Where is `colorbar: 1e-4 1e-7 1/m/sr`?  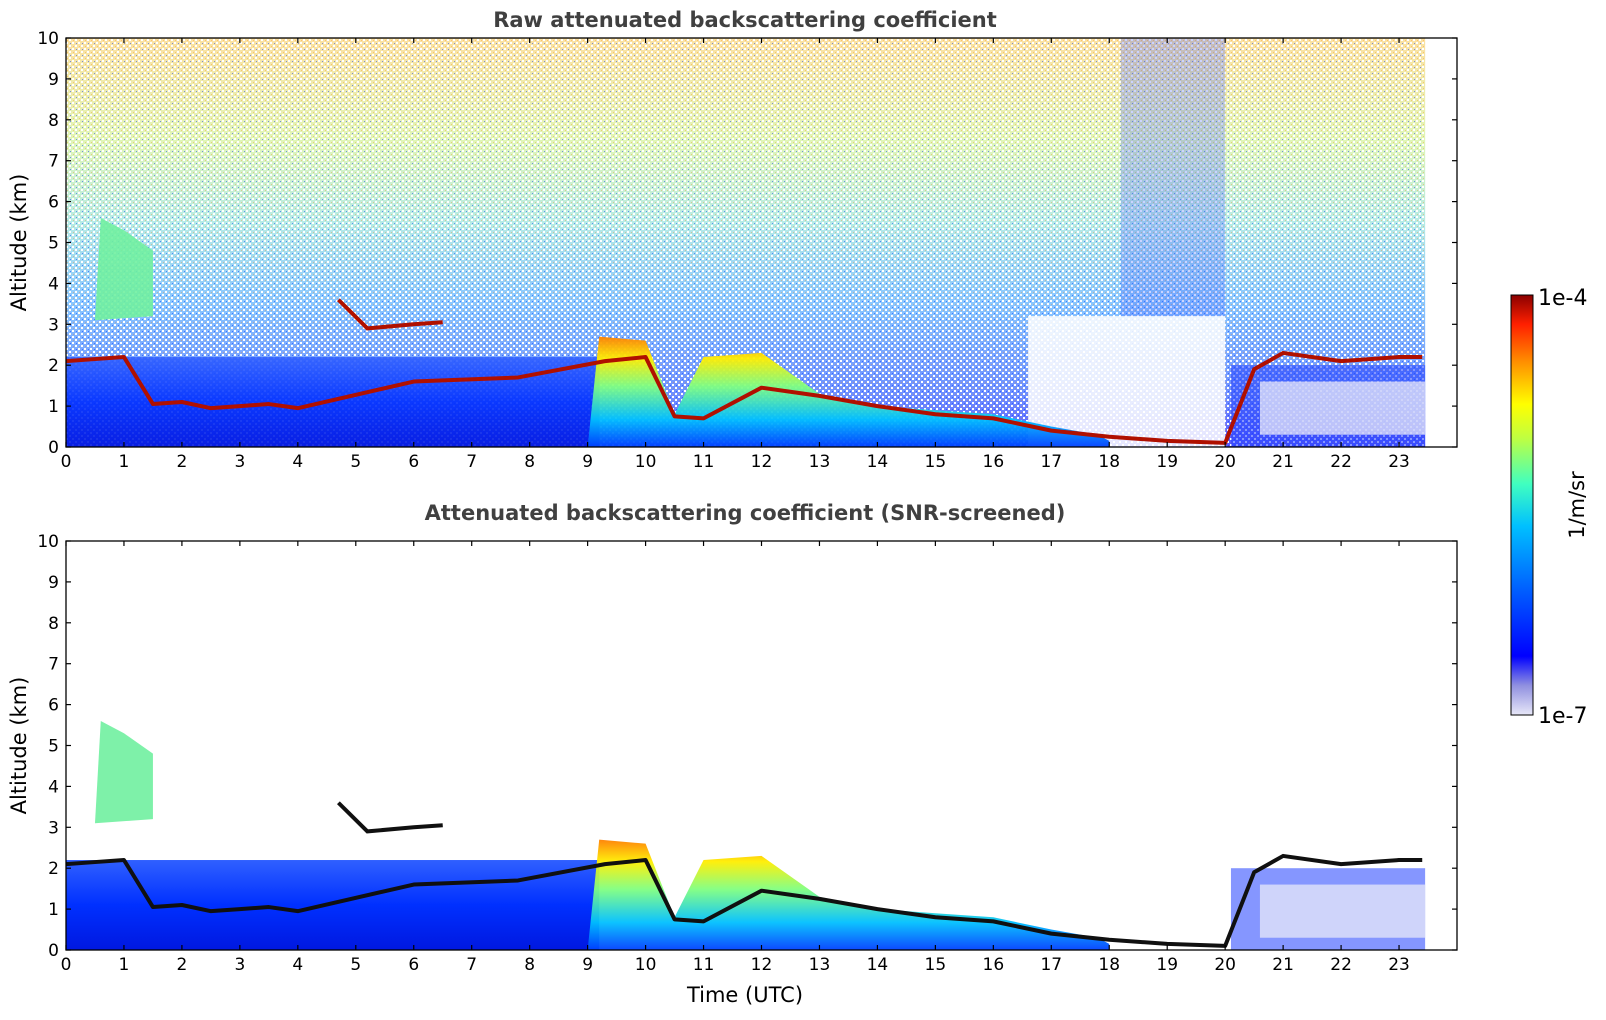 colorbar: 1e-4 1e-7 1/m/sr is located at coordinates (1549, 507).